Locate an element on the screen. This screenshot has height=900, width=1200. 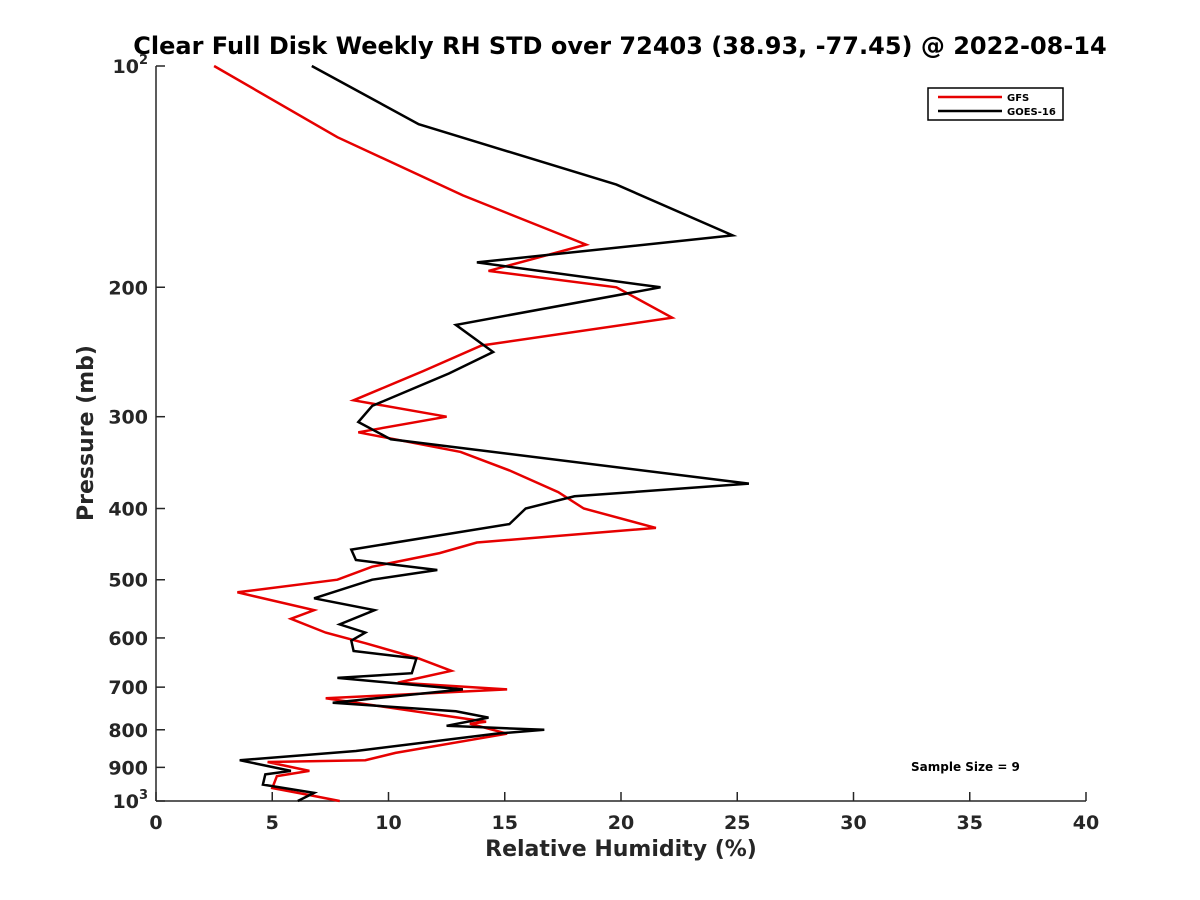
x-axis-label: Relative Humidity (%) is located at coordinates (621, 849).